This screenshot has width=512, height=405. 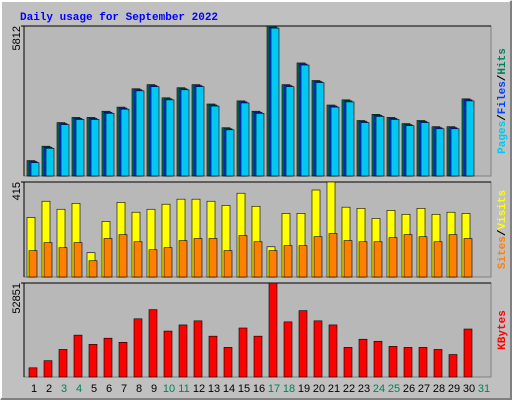 I want to click on x-tick-label: 21, so click(x=334, y=389).